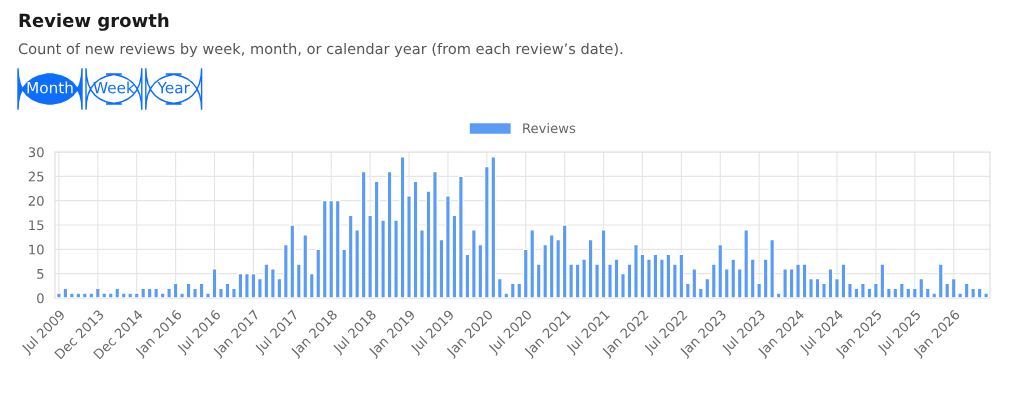  I want to click on chart-title: Review growth, so click(94, 22).